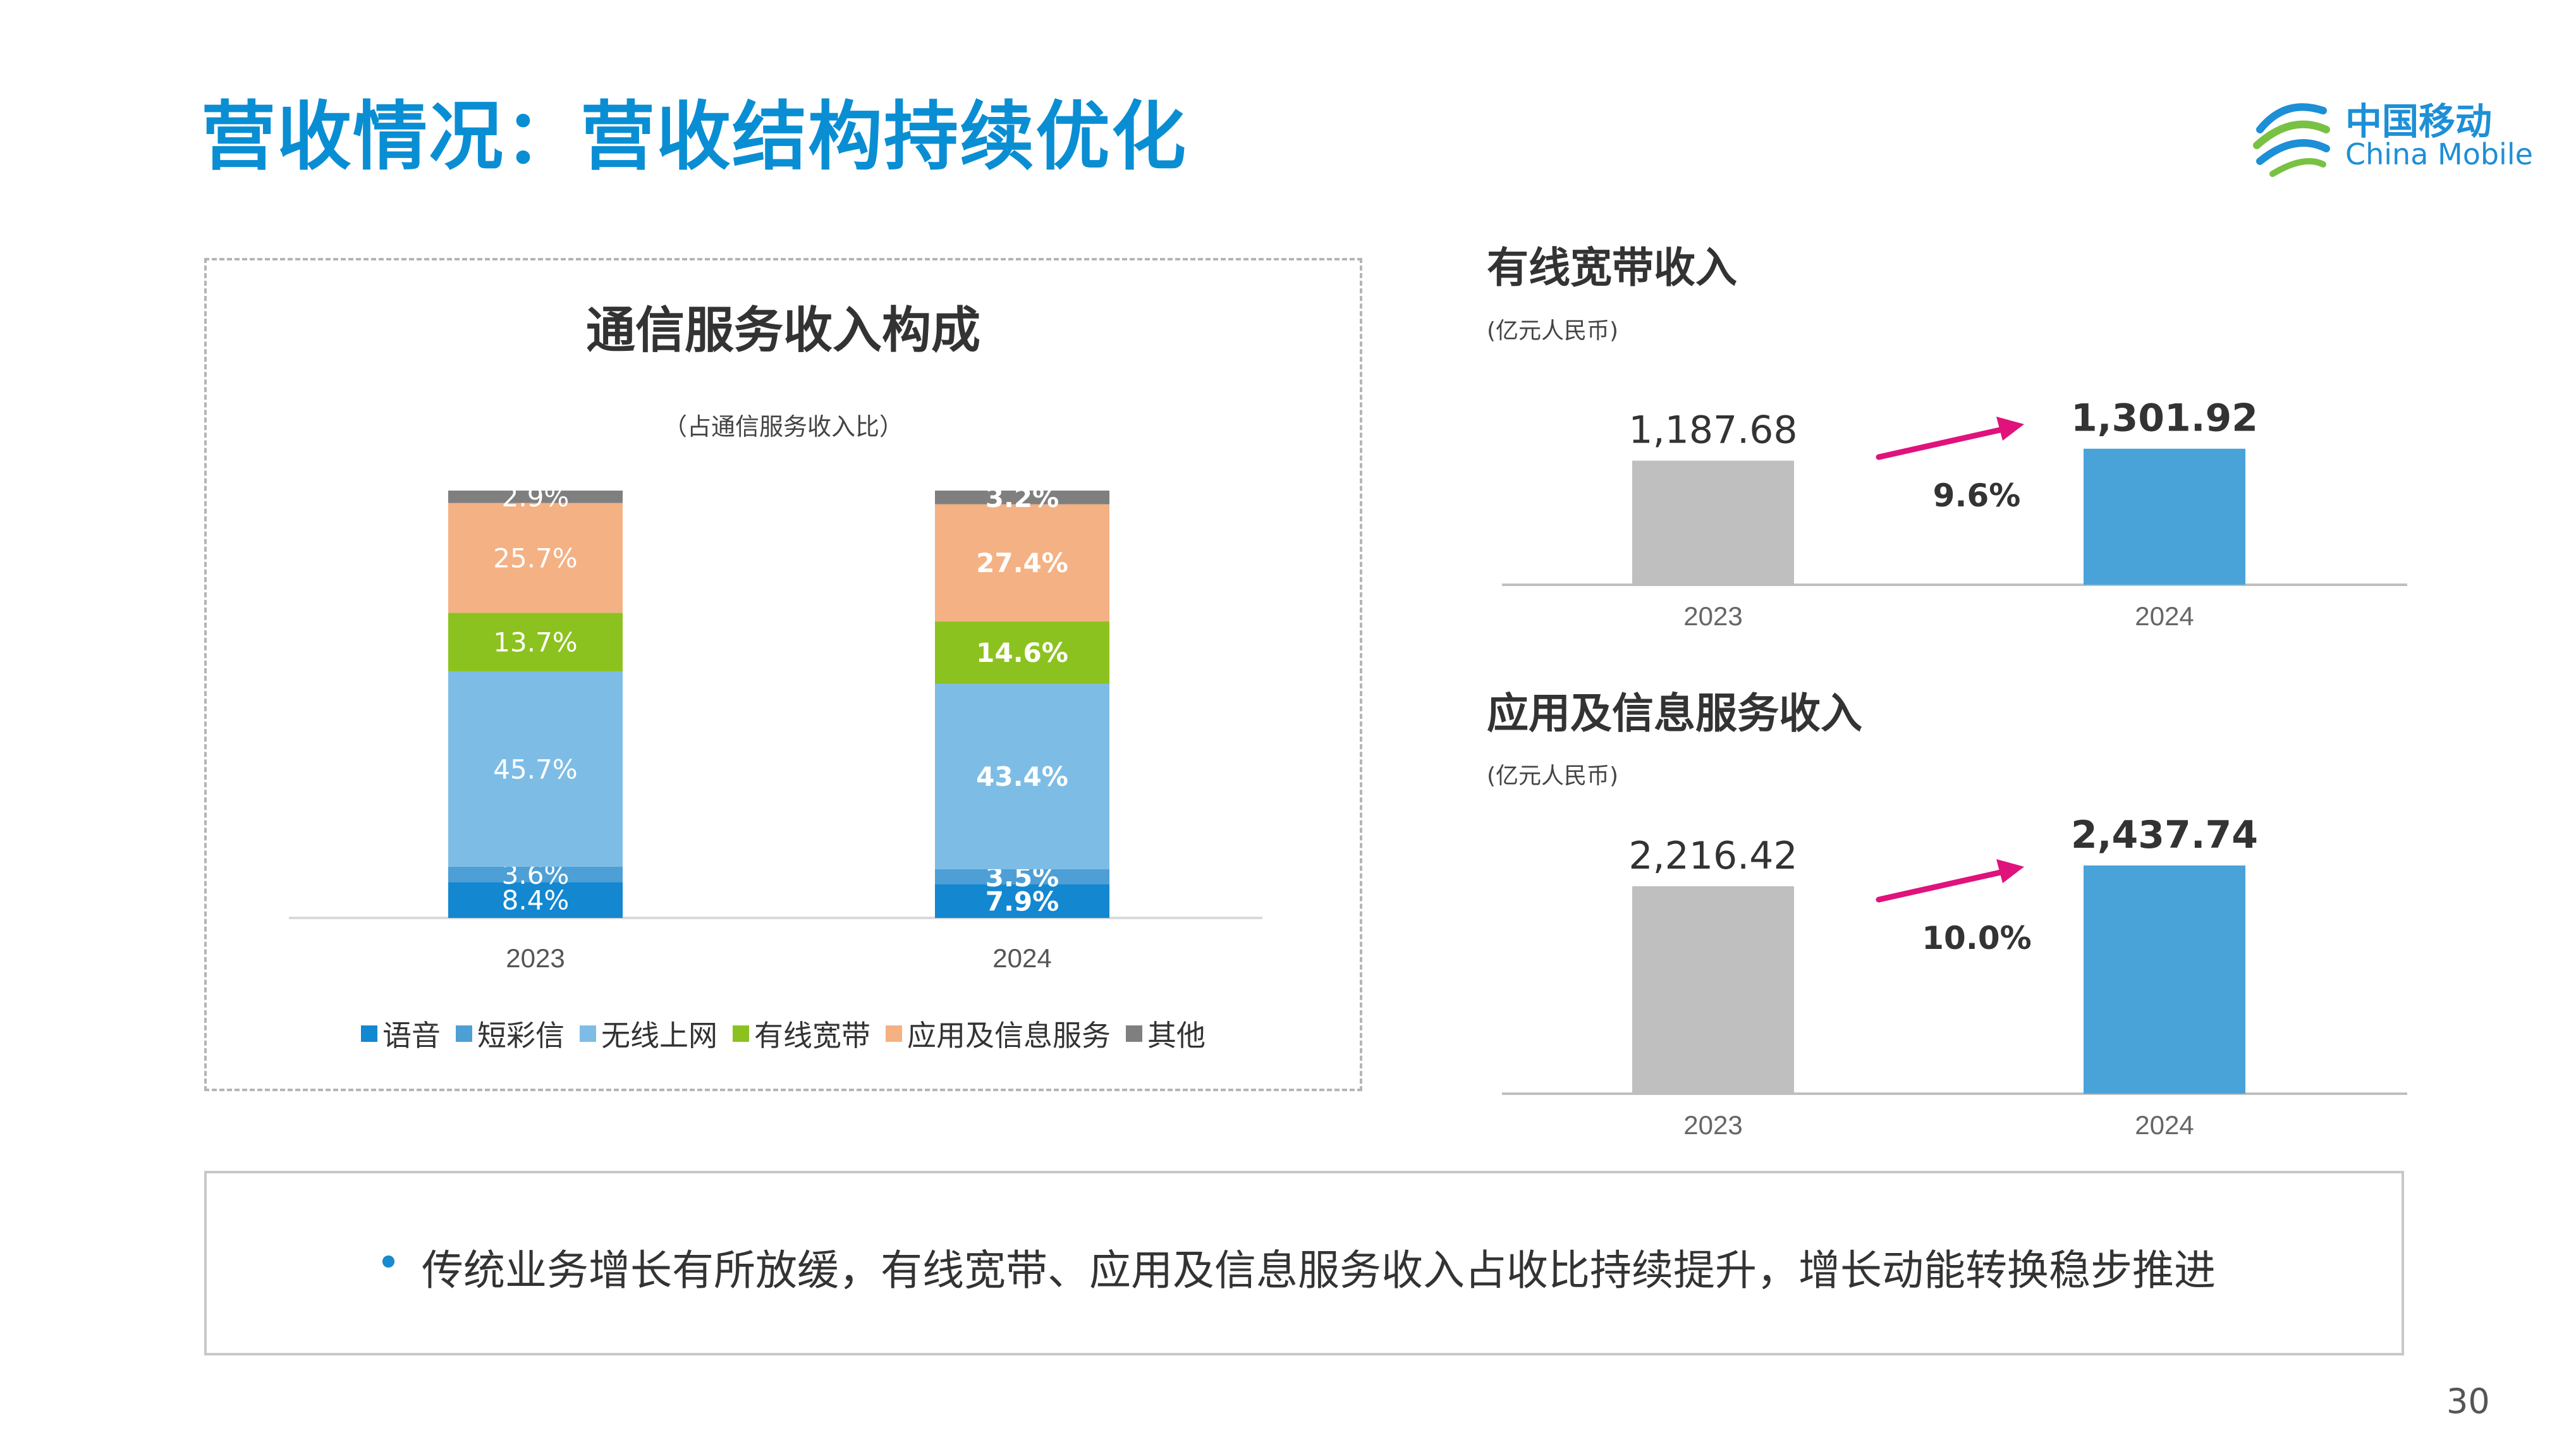 The height and width of the screenshot is (1449, 2576). I want to click on legend-label: 应用及信息服务, so click(1009, 1035).